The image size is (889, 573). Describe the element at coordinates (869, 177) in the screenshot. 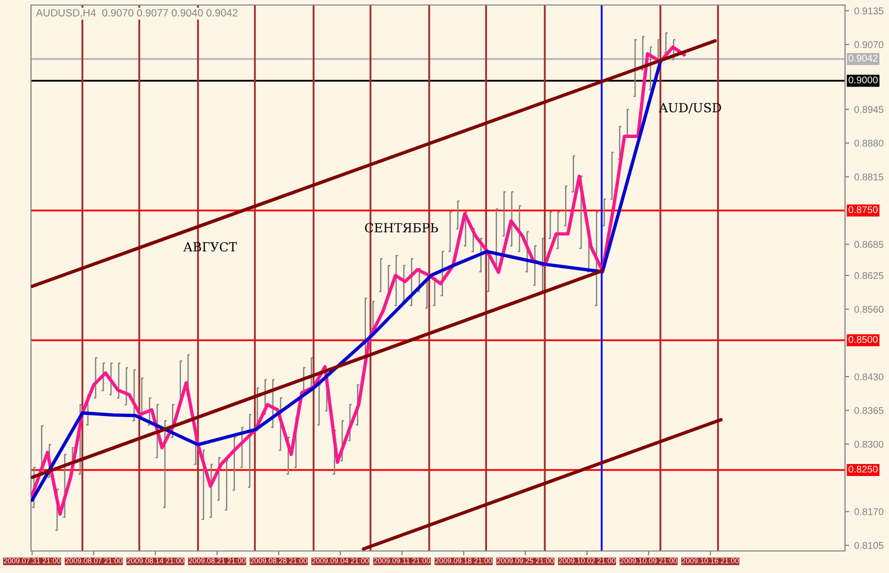

I see `y-tick-label: 0.8815` at that location.